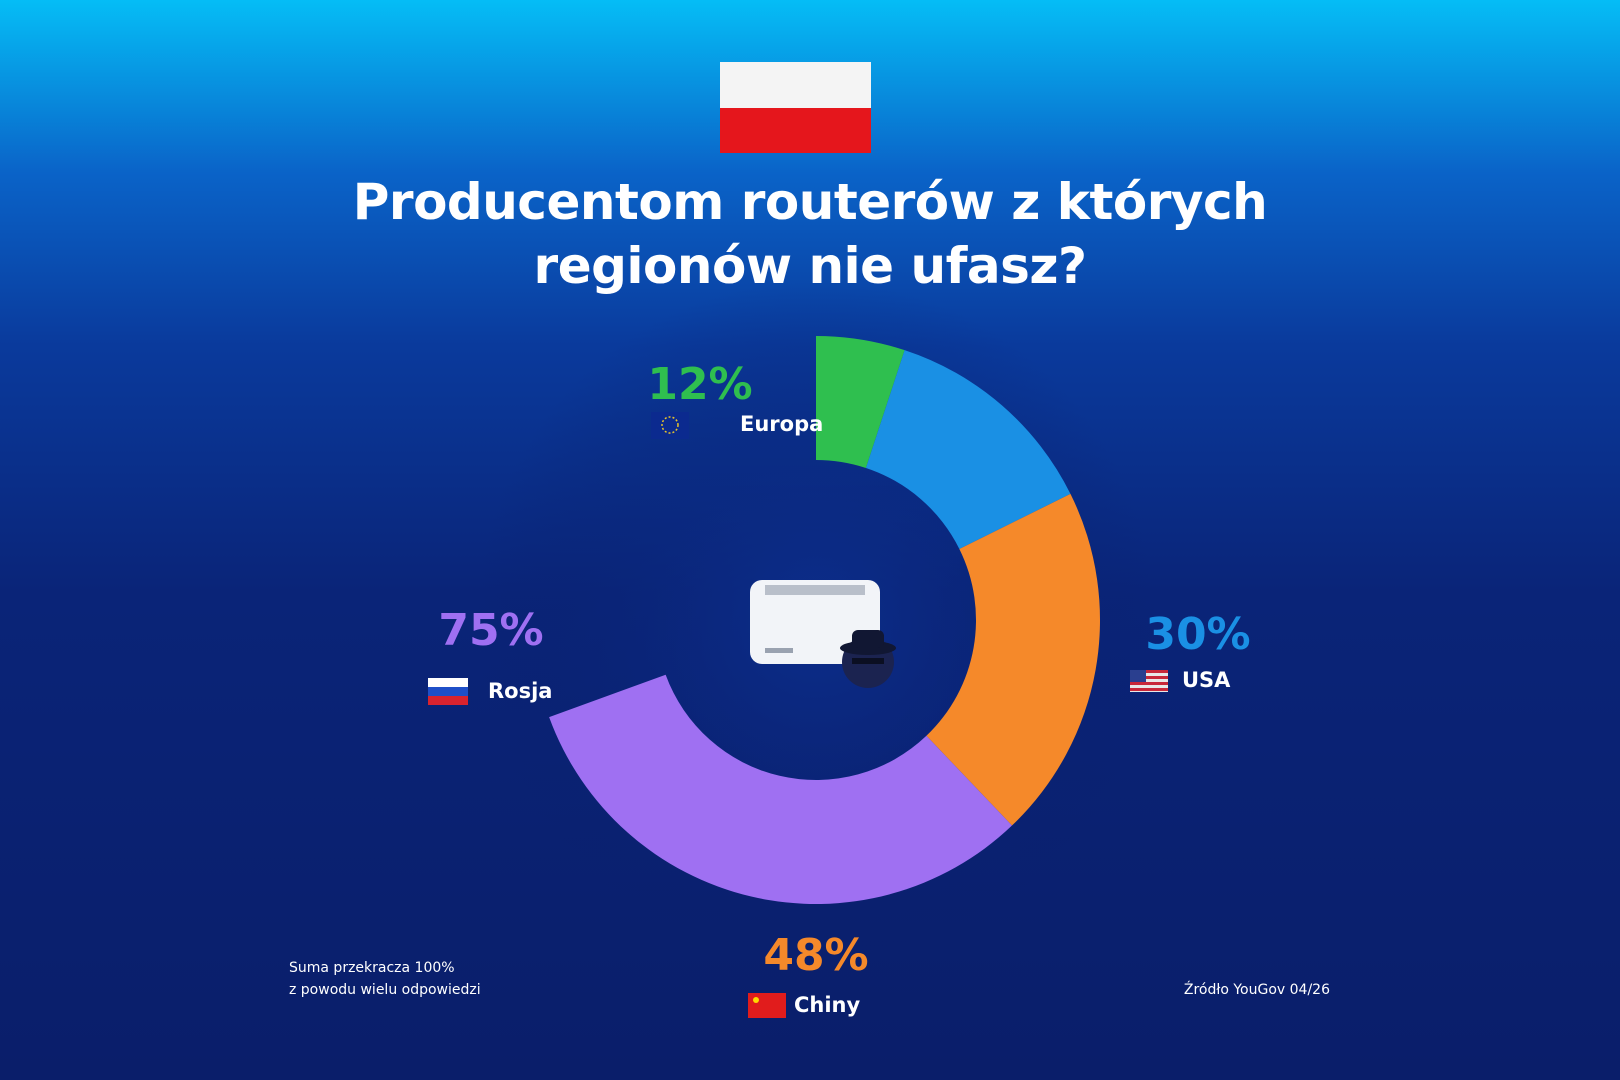 This screenshot has width=1620, height=1080. I want to click on category-label: Rosja, so click(520, 691).